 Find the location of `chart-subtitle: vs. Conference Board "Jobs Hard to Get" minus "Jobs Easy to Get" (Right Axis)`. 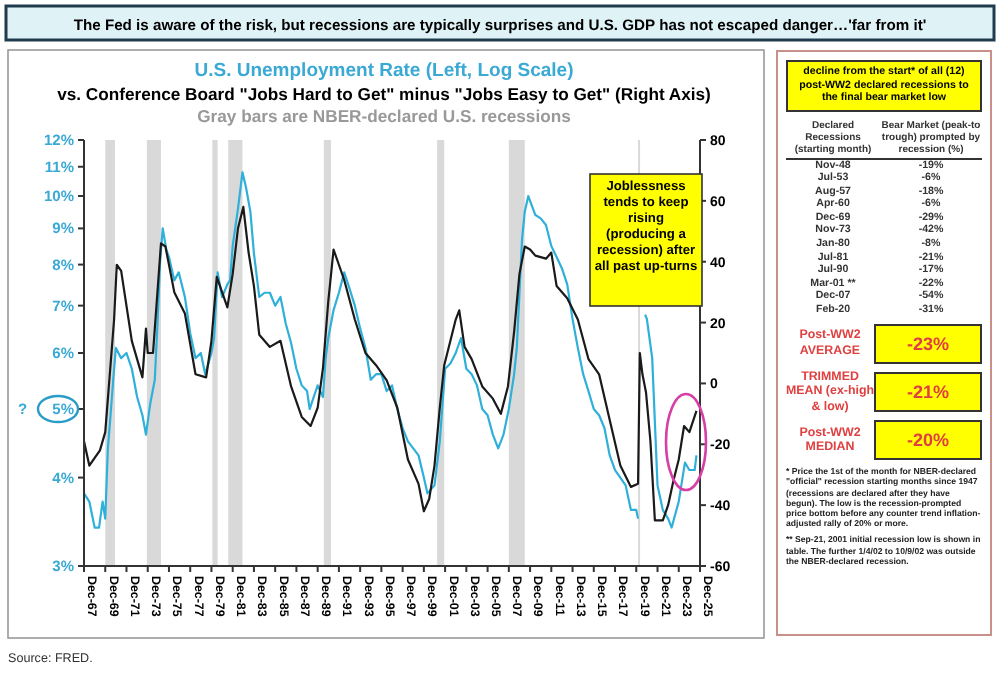

chart-subtitle: vs. Conference Board "Jobs Hard to Get" minus "Jobs Easy to Get" (Right Axis) is located at coordinates (384, 94).